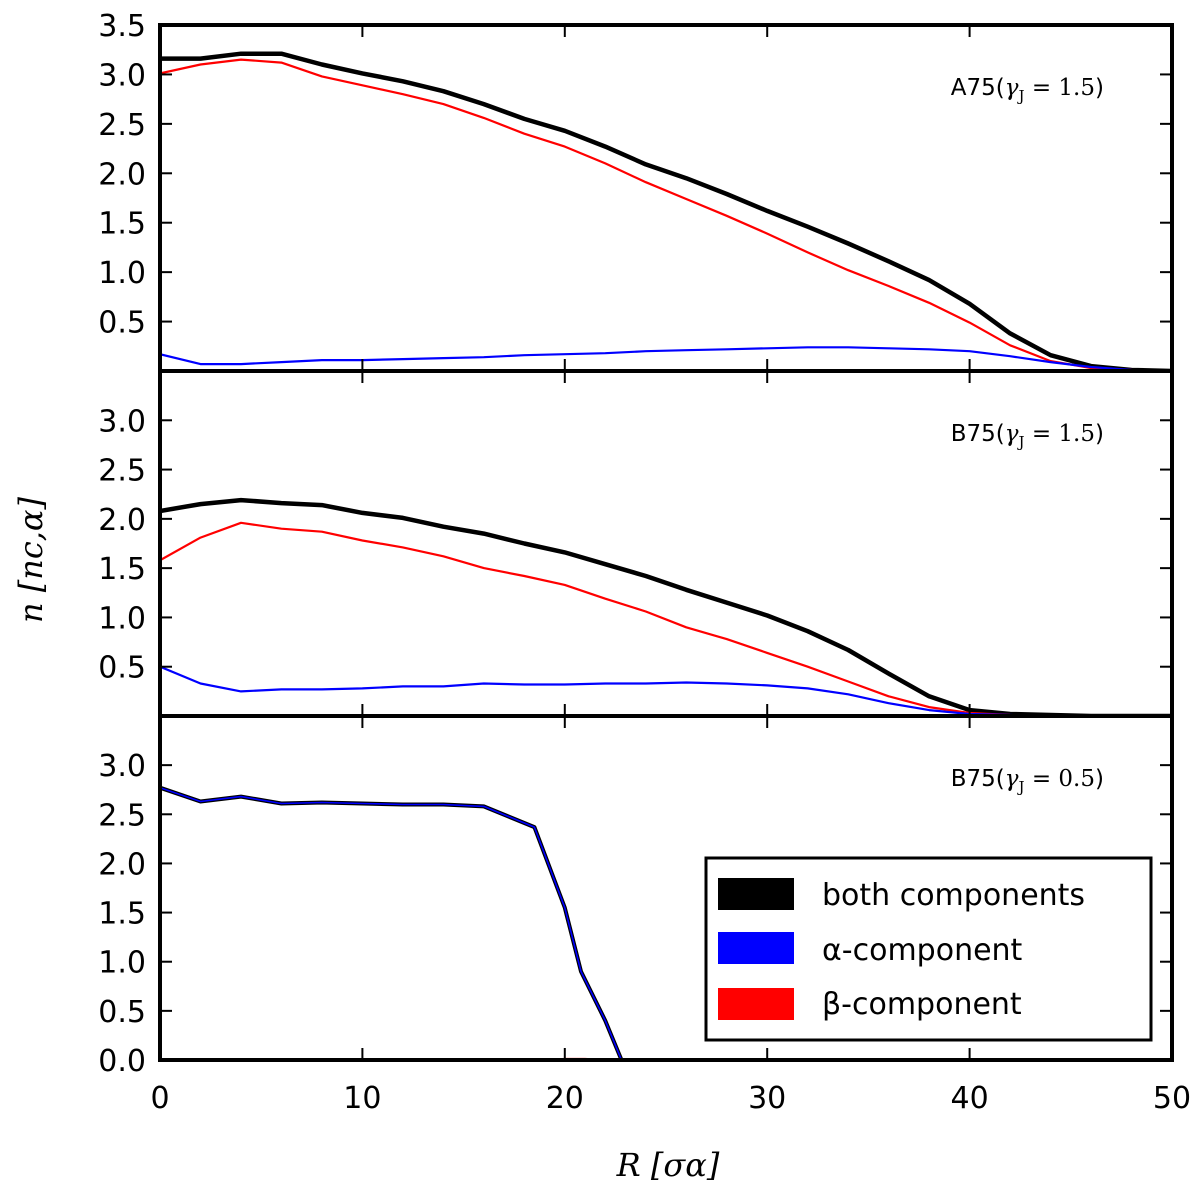 The height and width of the screenshot is (1195, 1200). What do you see at coordinates (122, 323) in the screenshot?
I see `ytick-label-top-0.5: 0.5` at bounding box center [122, 323].